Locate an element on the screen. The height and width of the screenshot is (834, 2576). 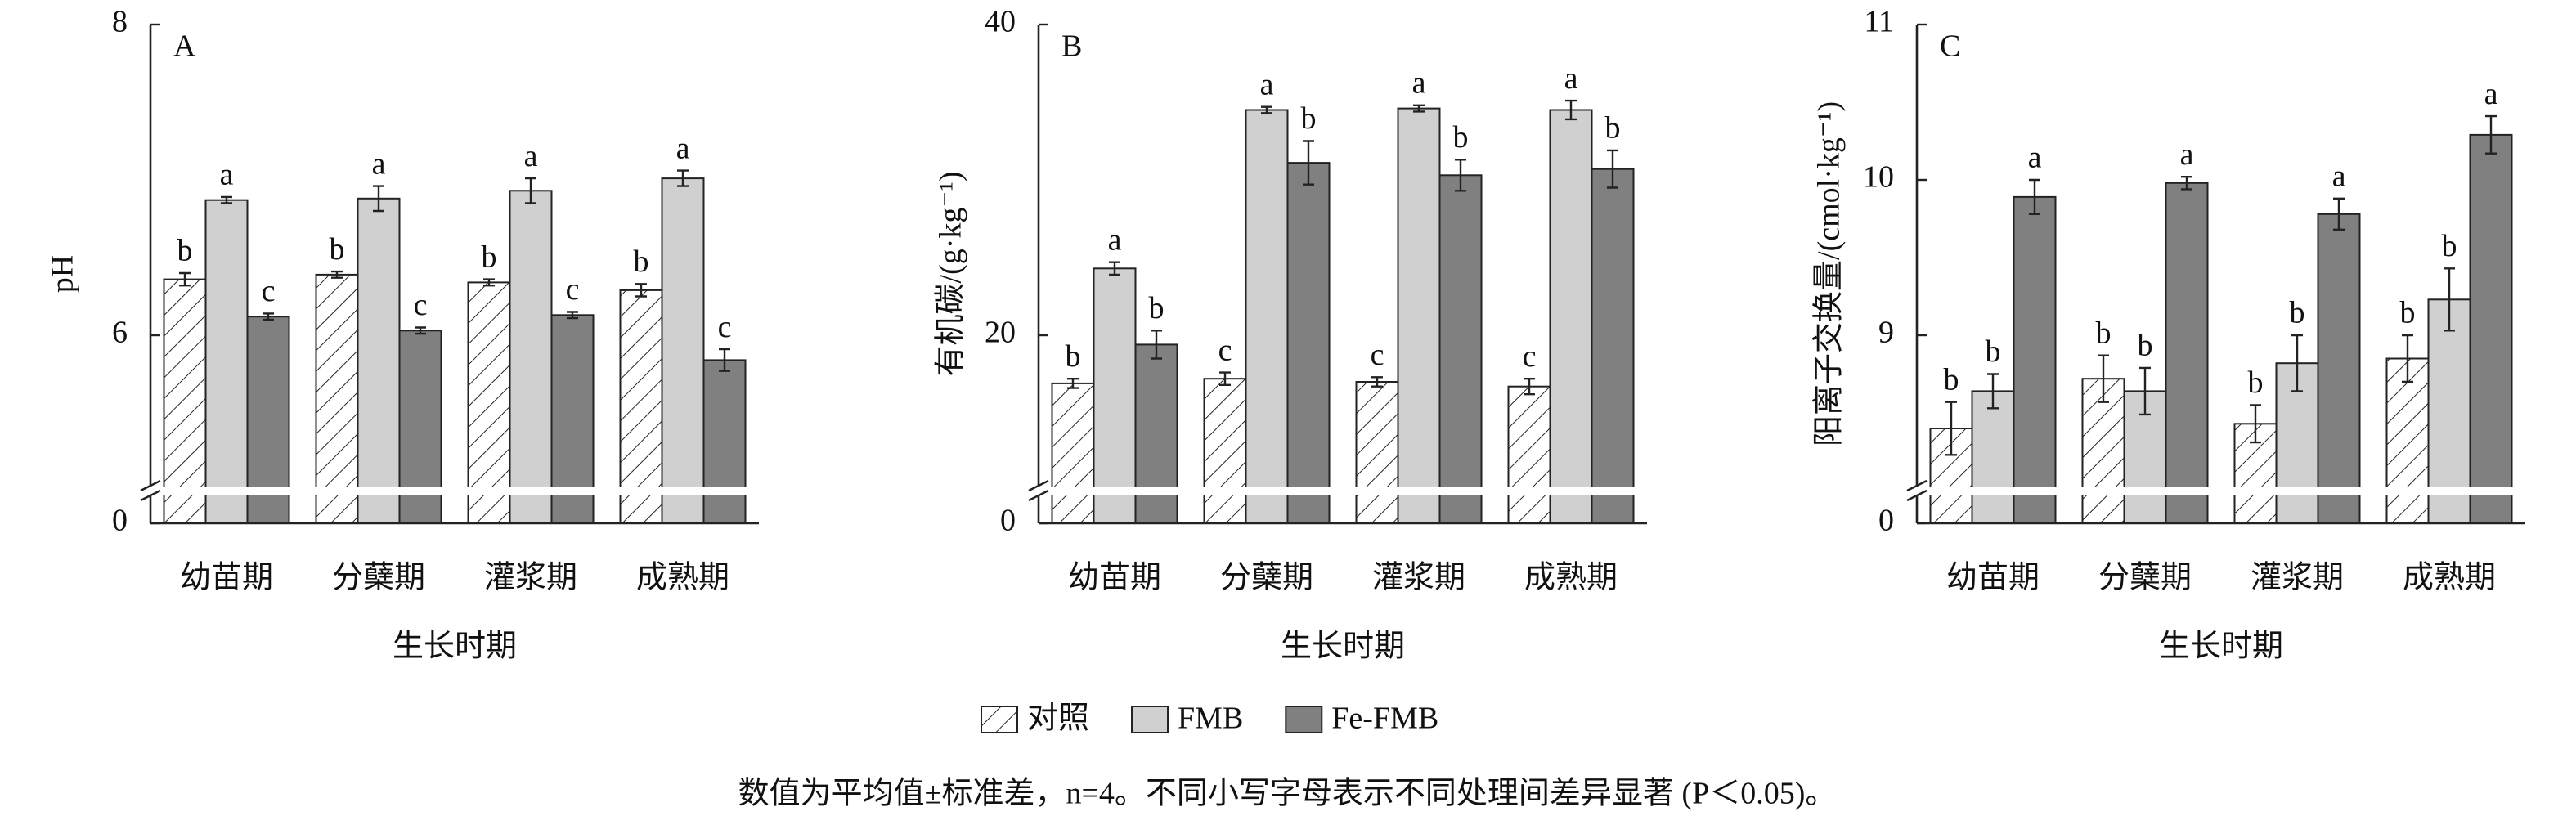
y-tick-label: 8 is located at coordinates (120, 22).